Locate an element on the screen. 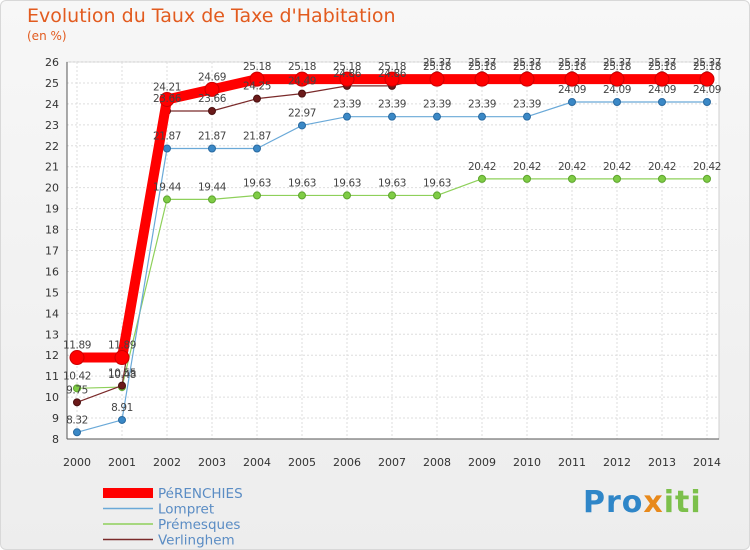 This screenshot has width=750, height=550. y-tick-label: 23 is located at coordinates (52, 125).